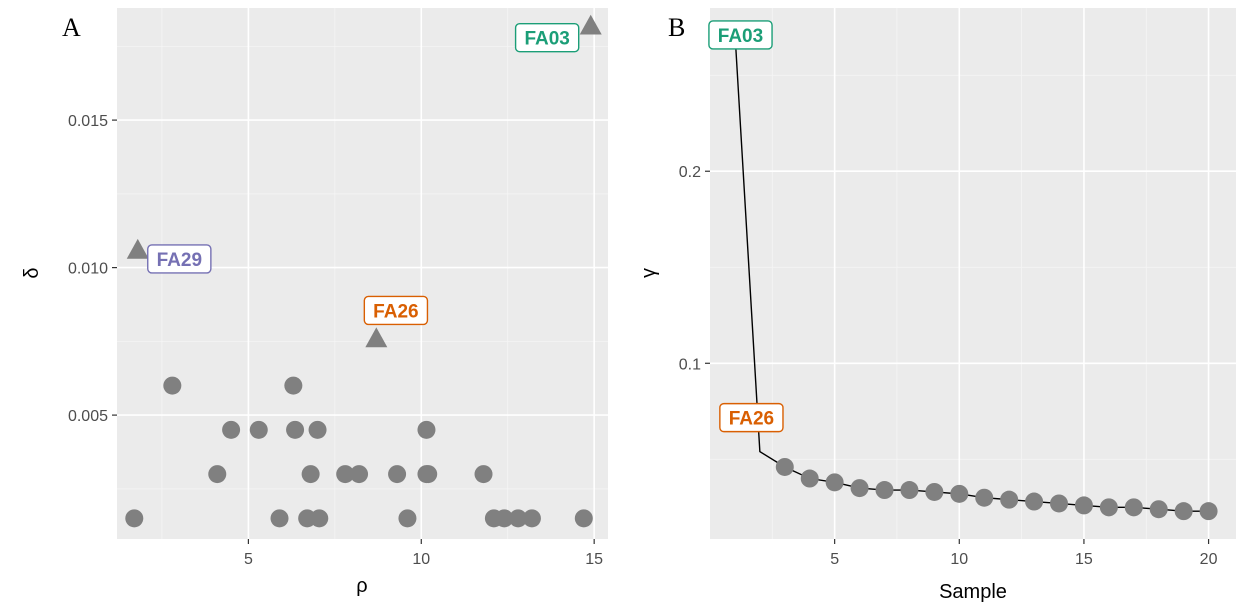 This screenshot has width=1238, height=611. I want to click on panel-a-point-label: FA26, so click(395, 311).